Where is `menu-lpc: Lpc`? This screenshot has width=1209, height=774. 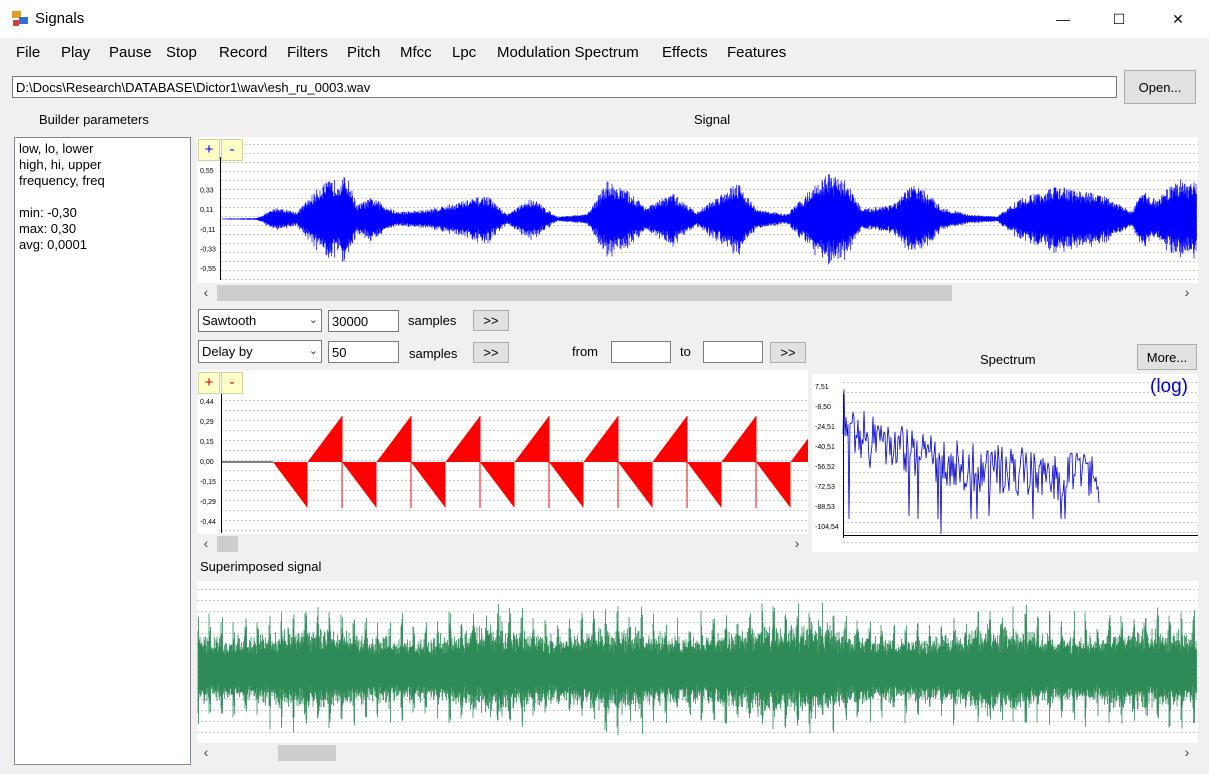
menu-lpc: Lpc is located at coordinates (464, 52).